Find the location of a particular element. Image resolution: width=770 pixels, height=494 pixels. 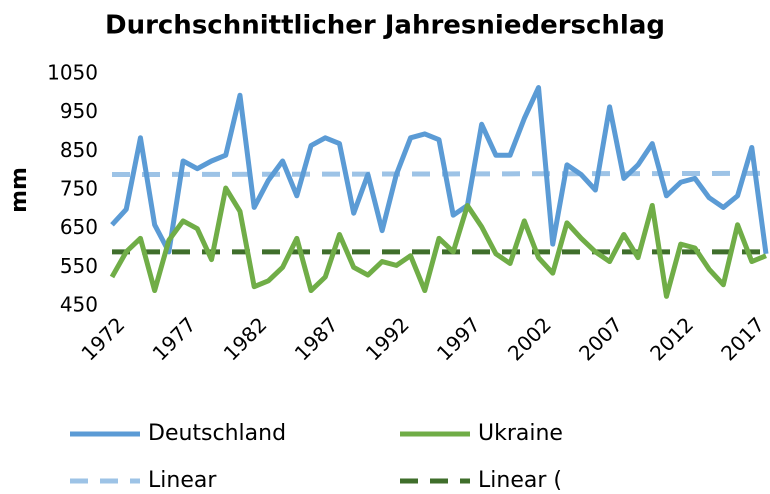

x-tick-label: 2002 is located at coordinates (529, 338).